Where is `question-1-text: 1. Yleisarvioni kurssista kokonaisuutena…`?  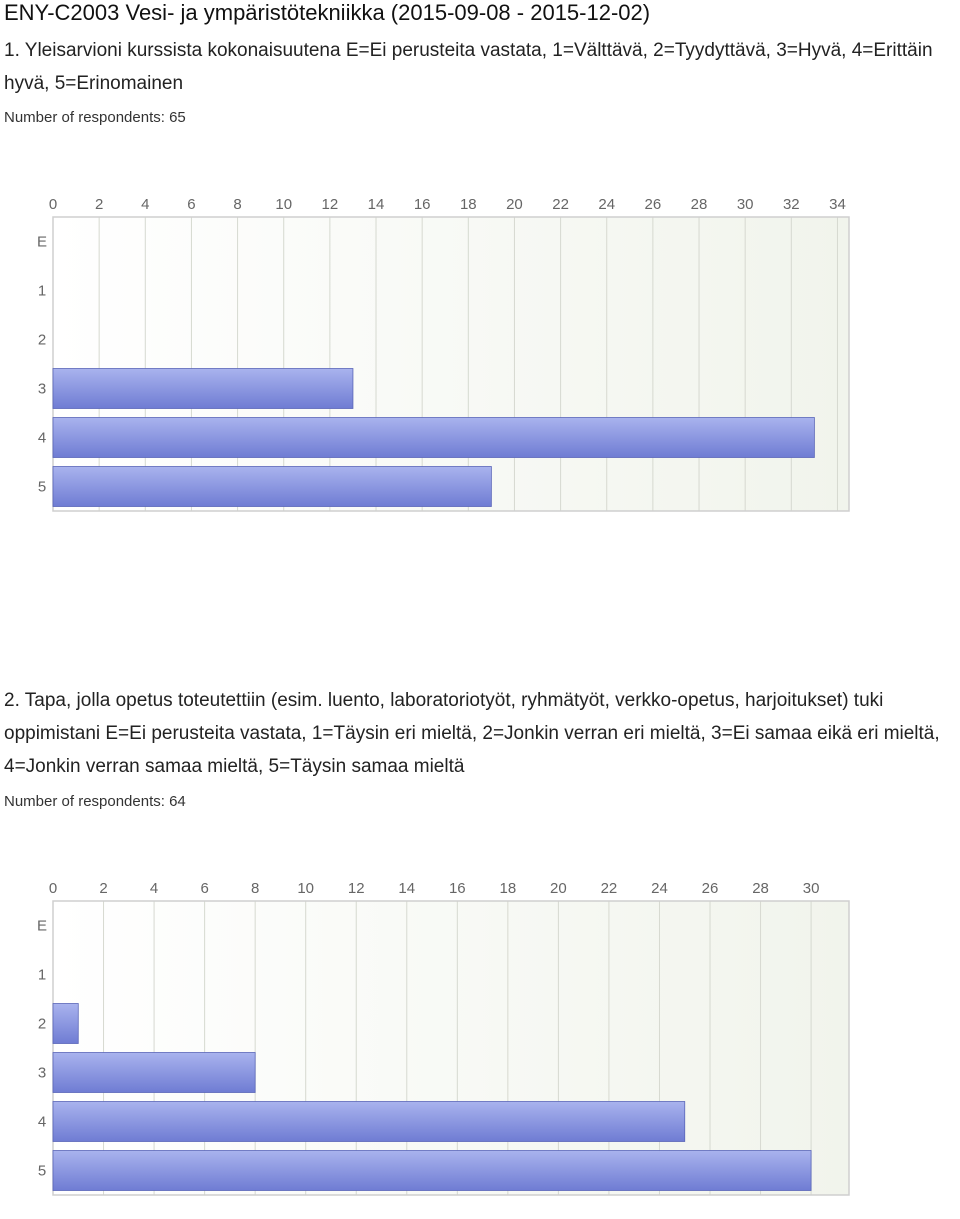
question-1-text: 1. Yleisarvioni kurssista kokonaisuutena… is located at coordinates (468, 67).